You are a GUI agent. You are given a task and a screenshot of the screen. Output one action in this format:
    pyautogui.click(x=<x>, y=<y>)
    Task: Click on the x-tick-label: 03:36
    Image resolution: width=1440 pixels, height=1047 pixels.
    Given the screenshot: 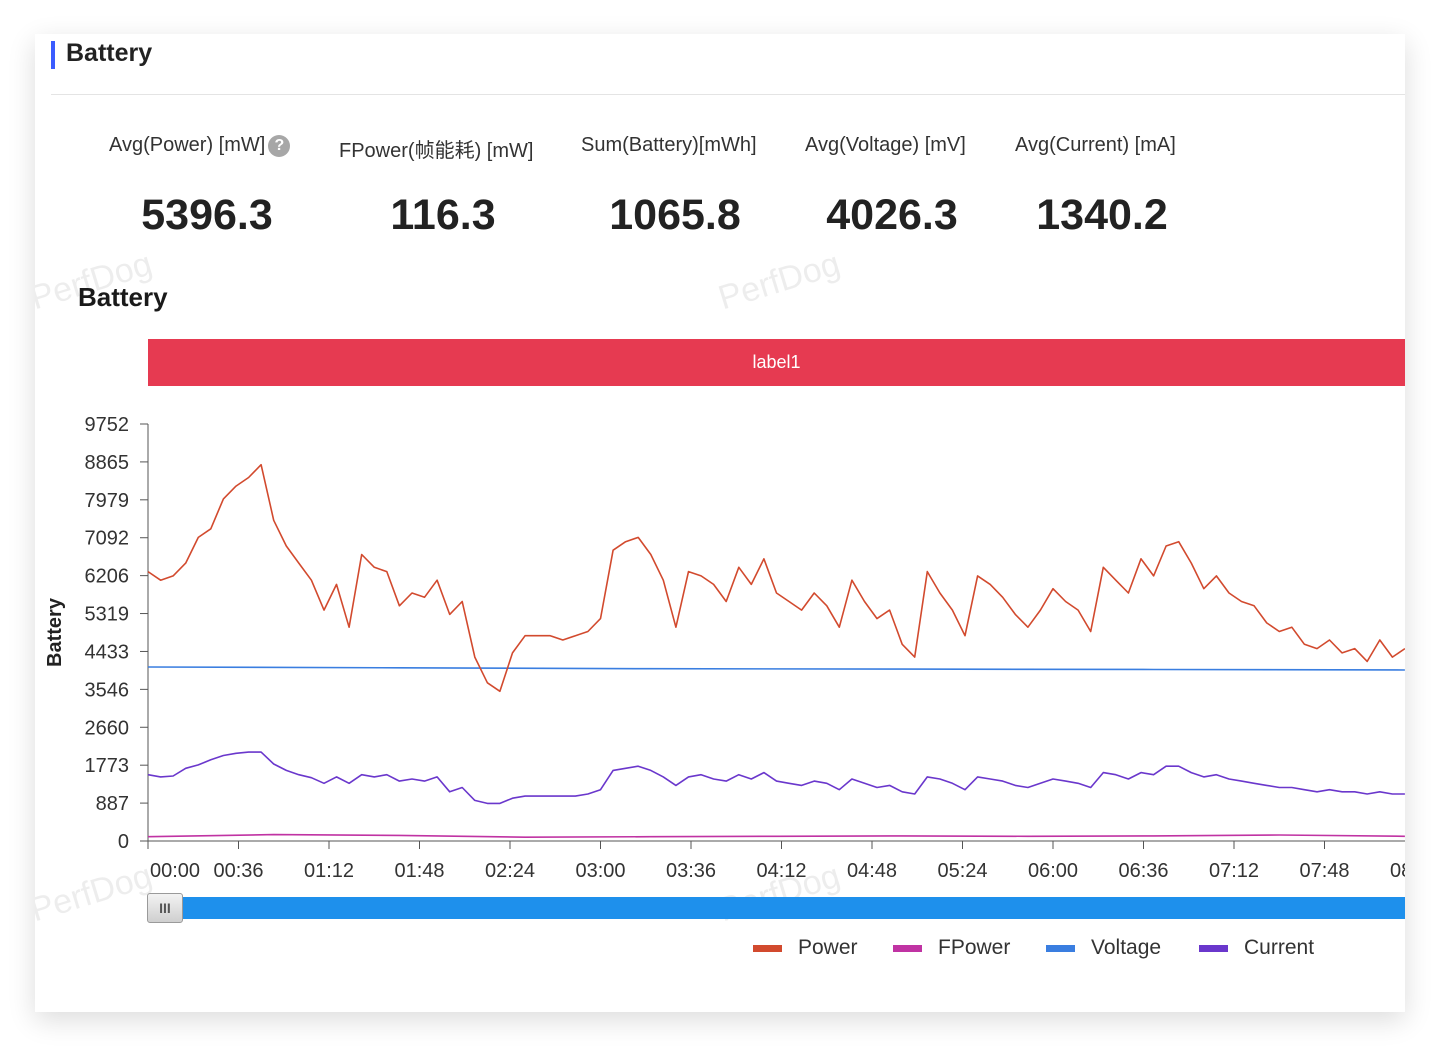 What is the action you would take?
    pyautogui.click(x=691, y=871)
    